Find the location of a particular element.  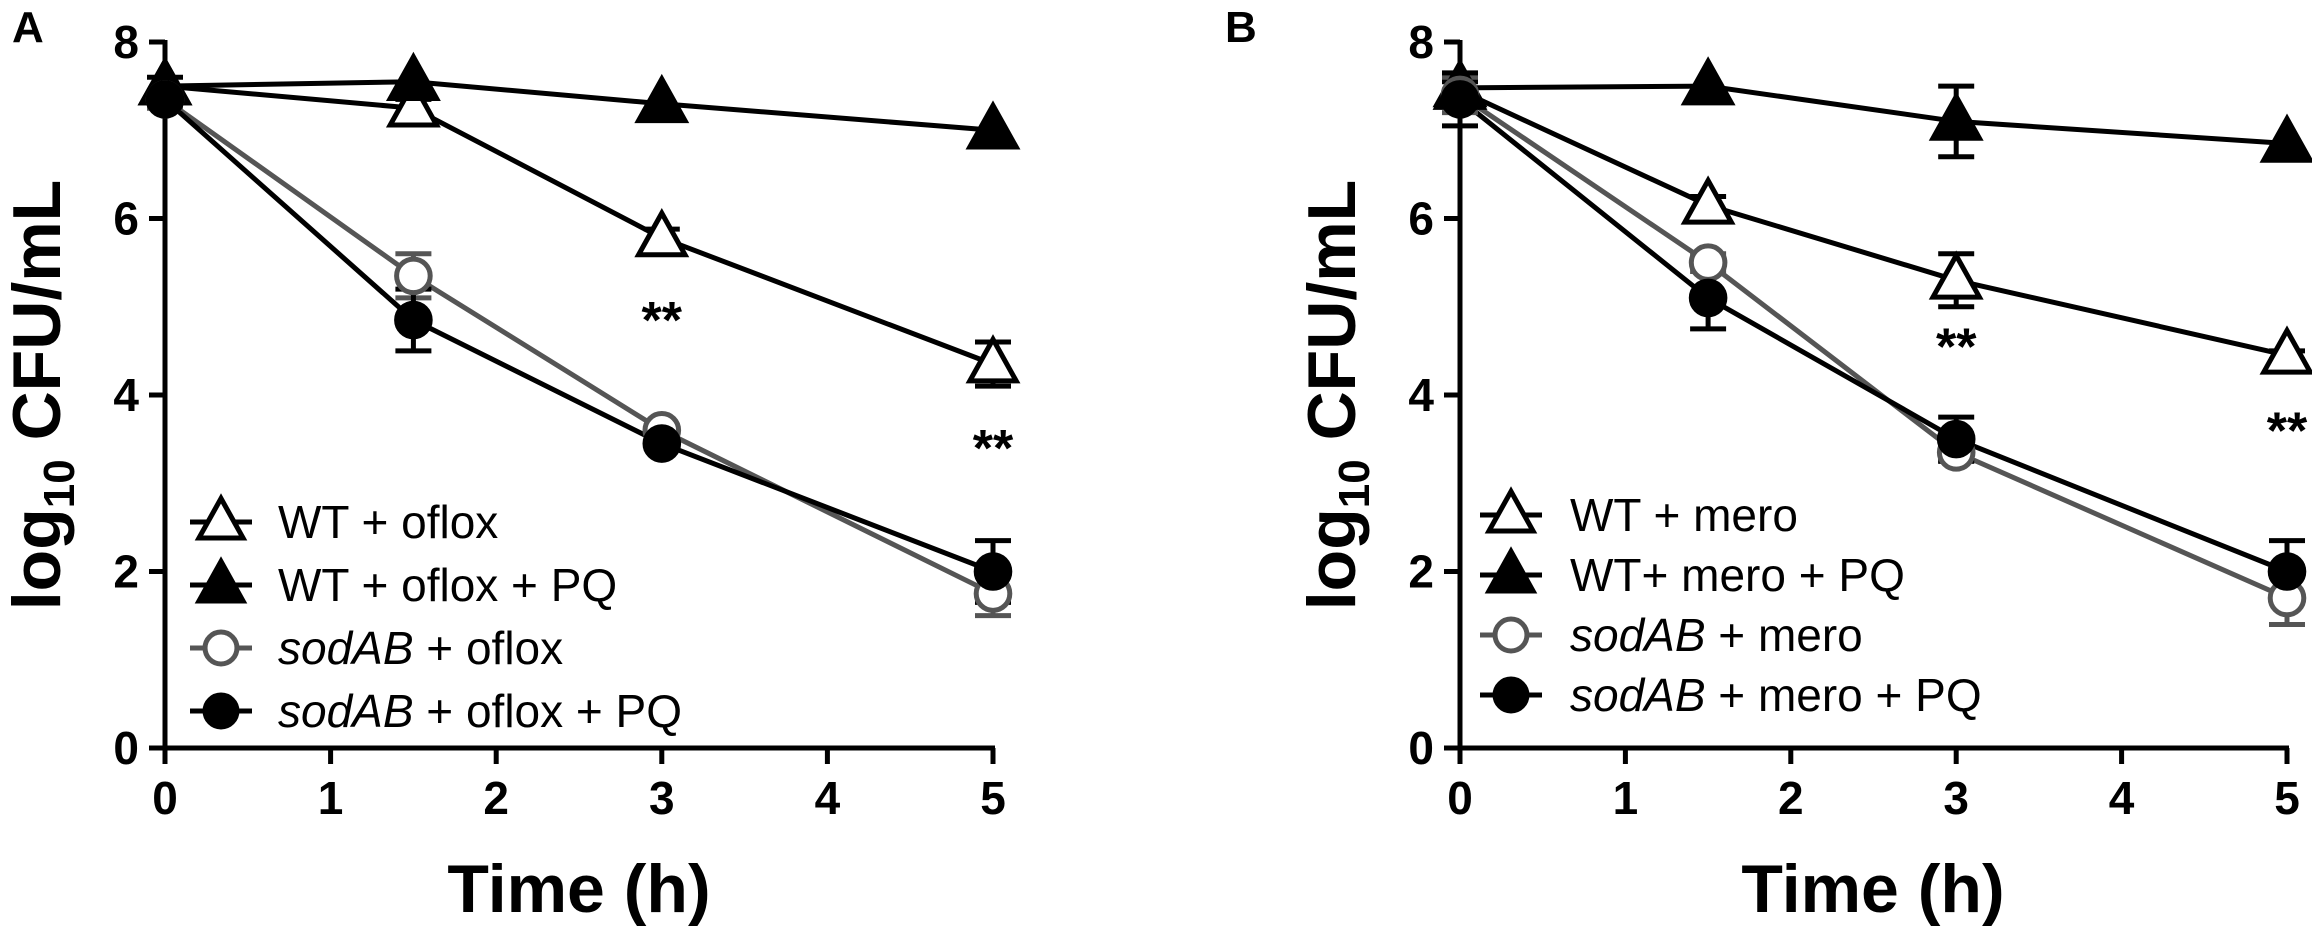

legend-label-text: WT + oflox is located at coordinates (388, 522).